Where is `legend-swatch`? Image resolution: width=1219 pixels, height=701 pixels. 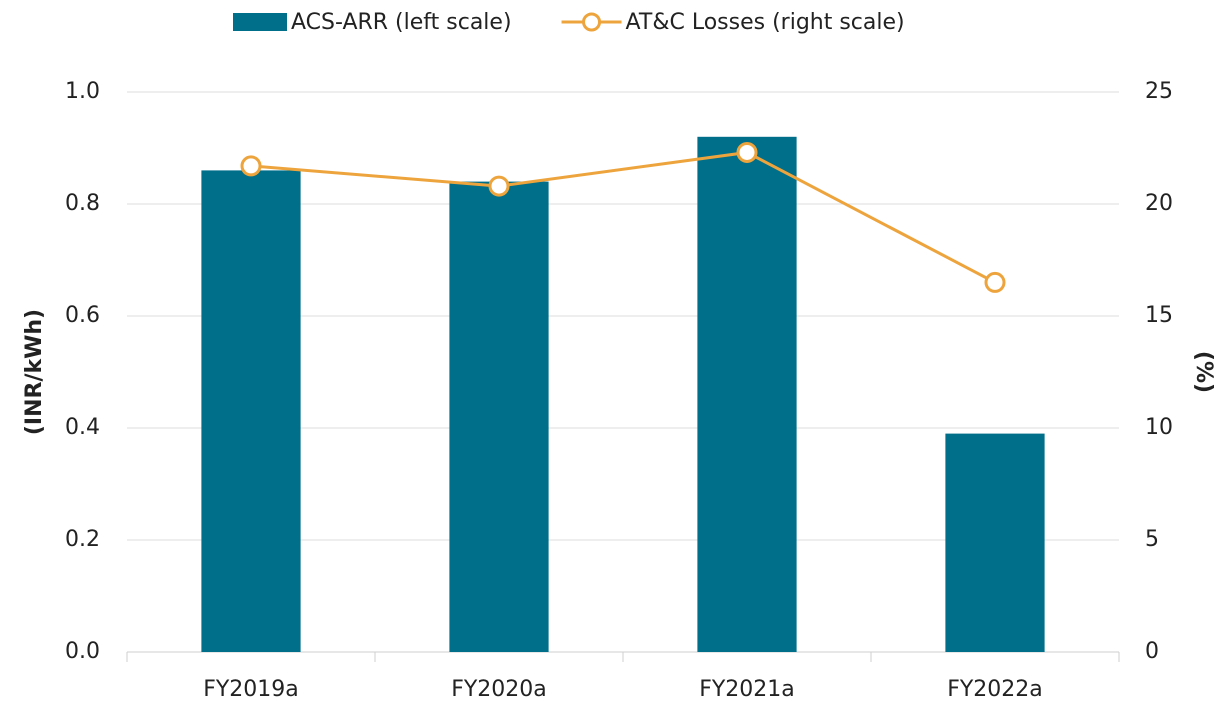
legend-swatch is located at coordinates (260, 22).